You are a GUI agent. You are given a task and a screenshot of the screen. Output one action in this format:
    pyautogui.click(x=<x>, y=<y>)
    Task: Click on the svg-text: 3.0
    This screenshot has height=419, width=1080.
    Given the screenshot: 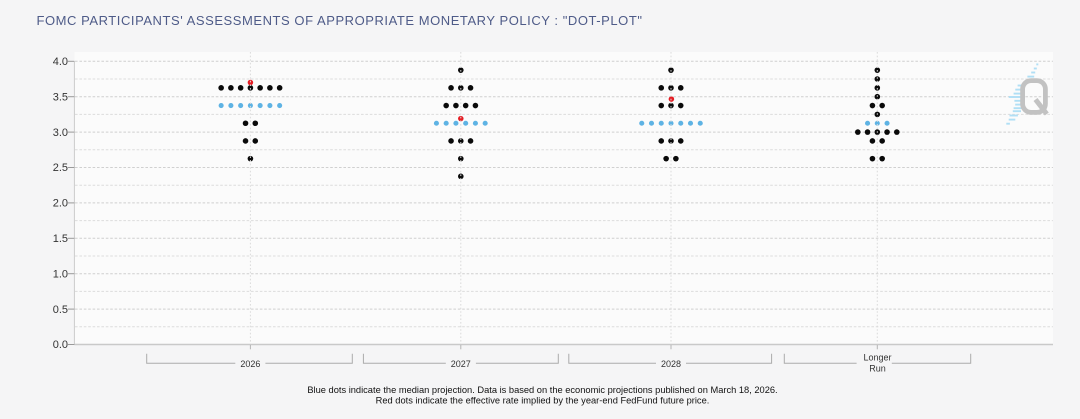 What is the action you would take?
    pyautogui.click(x=60, y=133)
    